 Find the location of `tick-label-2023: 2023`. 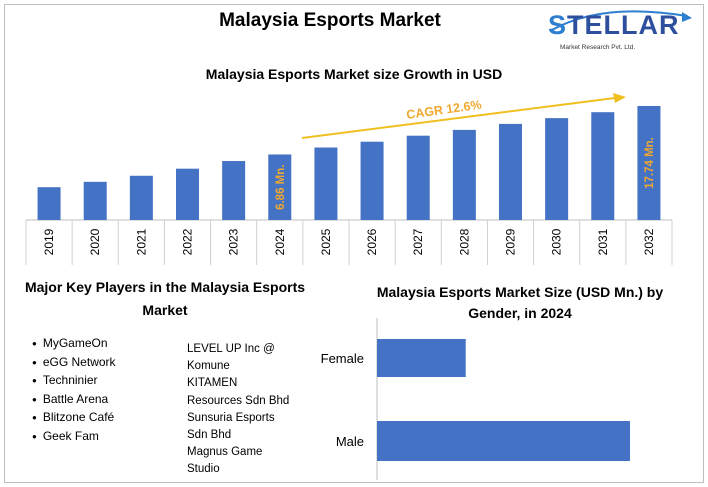

tick-label-2023: 2023 is located at coordinates (234, 241).